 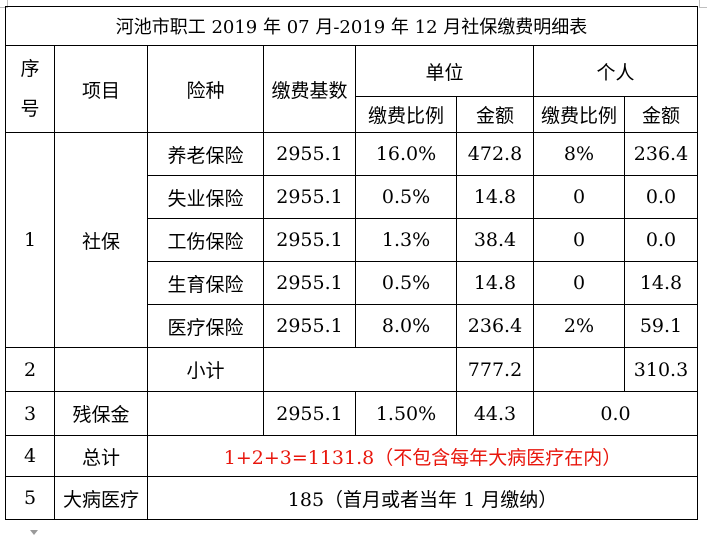 What do you see at coordinates (309, 413) in the screenshot?
I see `disability-base: 2955.1` at bounding box center [309, 413].